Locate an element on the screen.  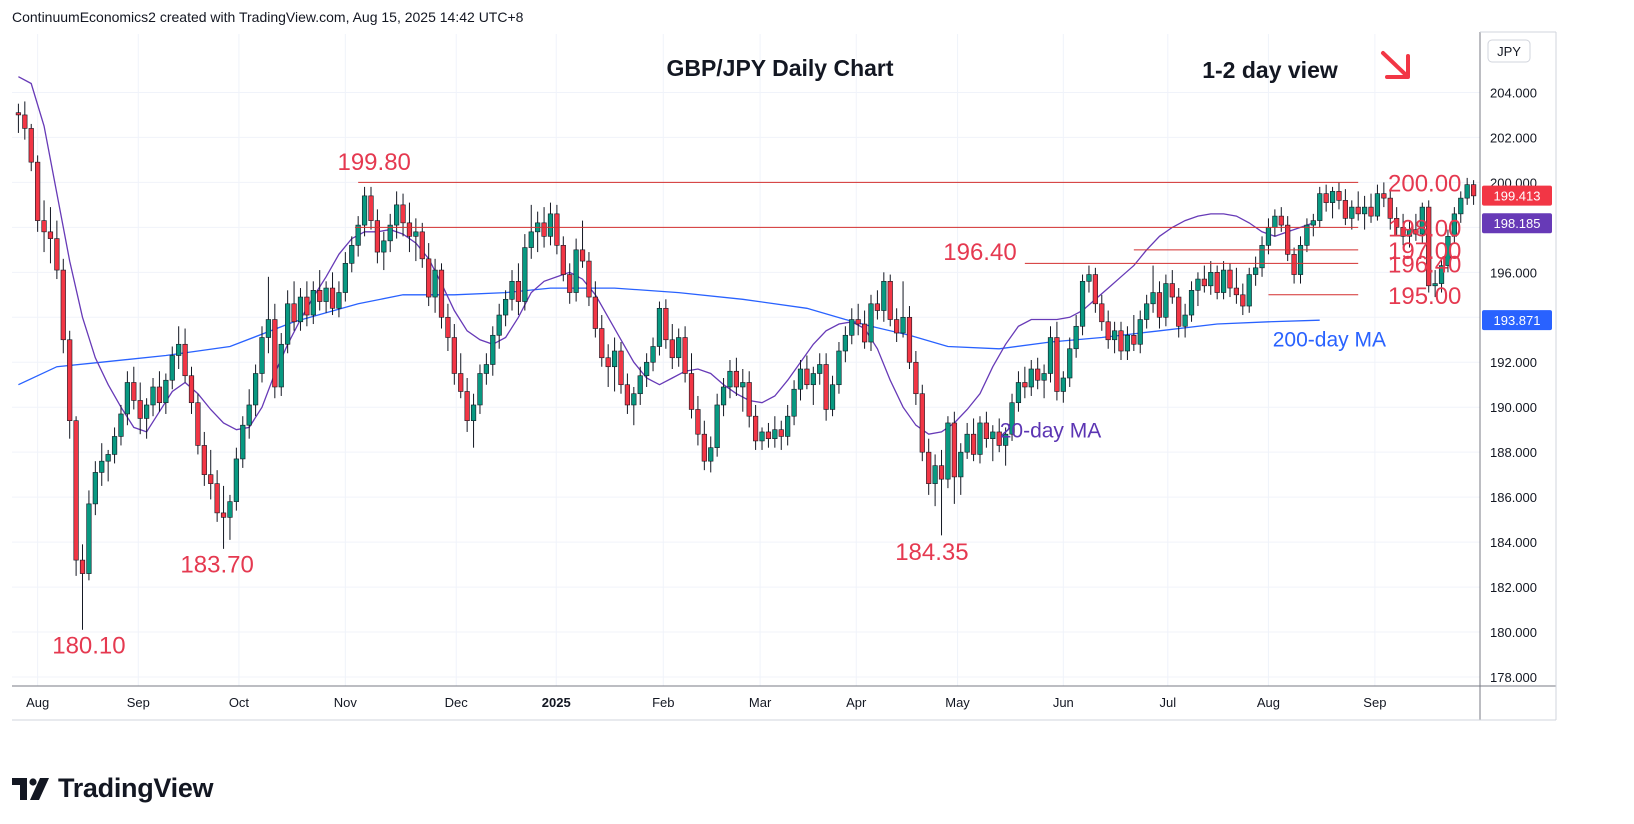
y-tick-label: 190.000 is located at coordinates (1513, 407).